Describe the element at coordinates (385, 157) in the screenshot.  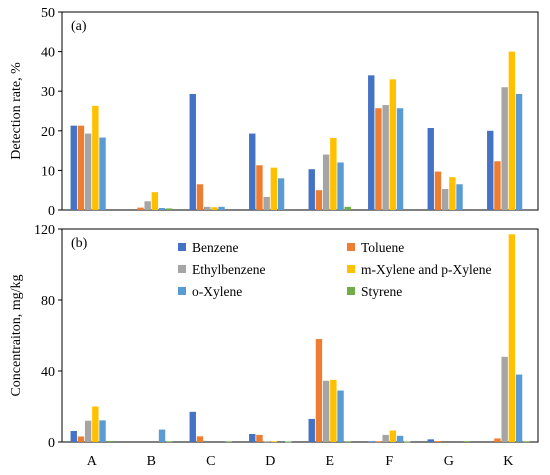
I see `bar-a-F-ethylbenzene` at that location.